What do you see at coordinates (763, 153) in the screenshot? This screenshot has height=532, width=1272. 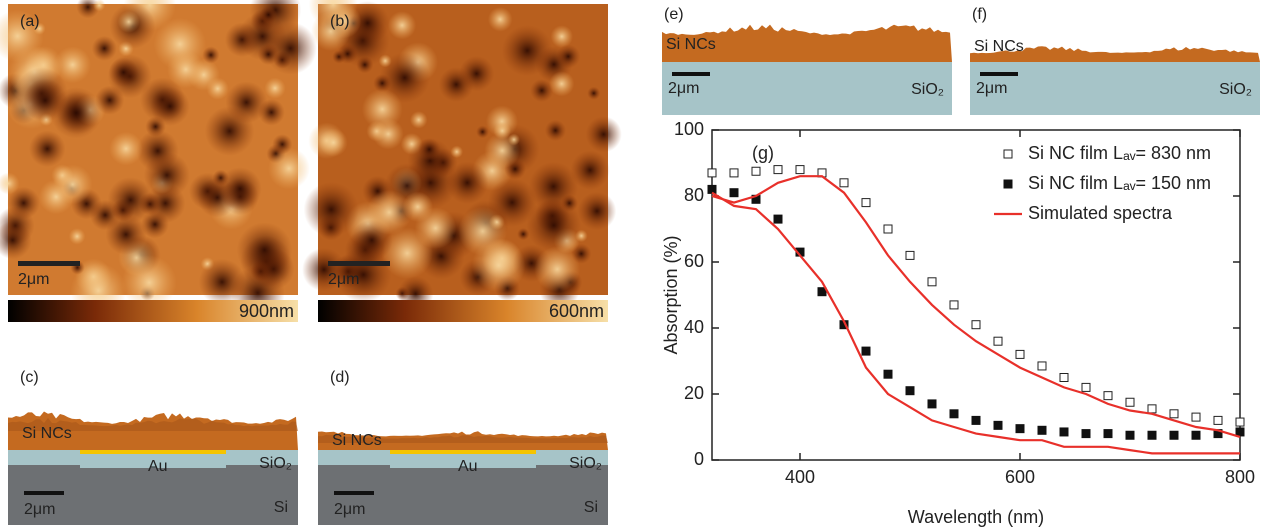 I see `panel-label: (g)` at bounding box center [763, 153].